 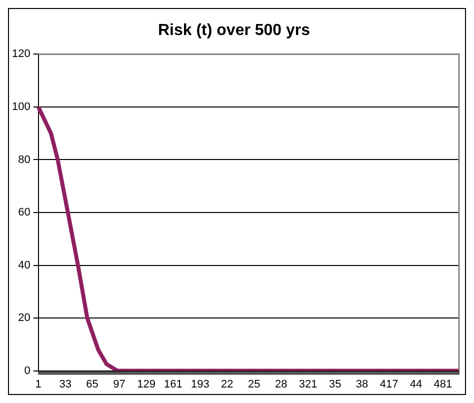 What do you see at coordinates (200, 384) in the screenshot?
I see `x-tick-label: 193` at bounding box center [200, 384].